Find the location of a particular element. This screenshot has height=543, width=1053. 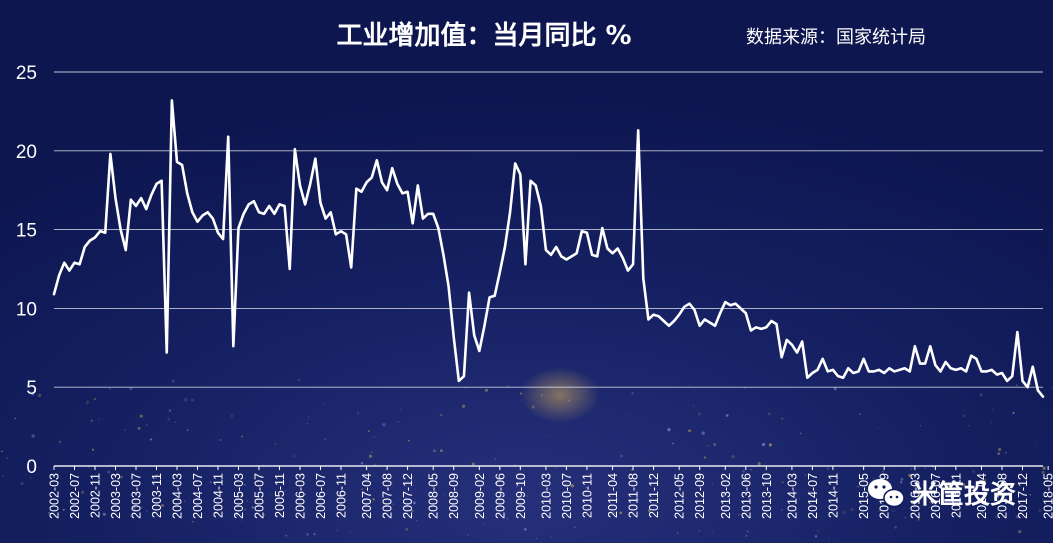

watermark-text: 米筐投资 is located at coordinates (964, 494).